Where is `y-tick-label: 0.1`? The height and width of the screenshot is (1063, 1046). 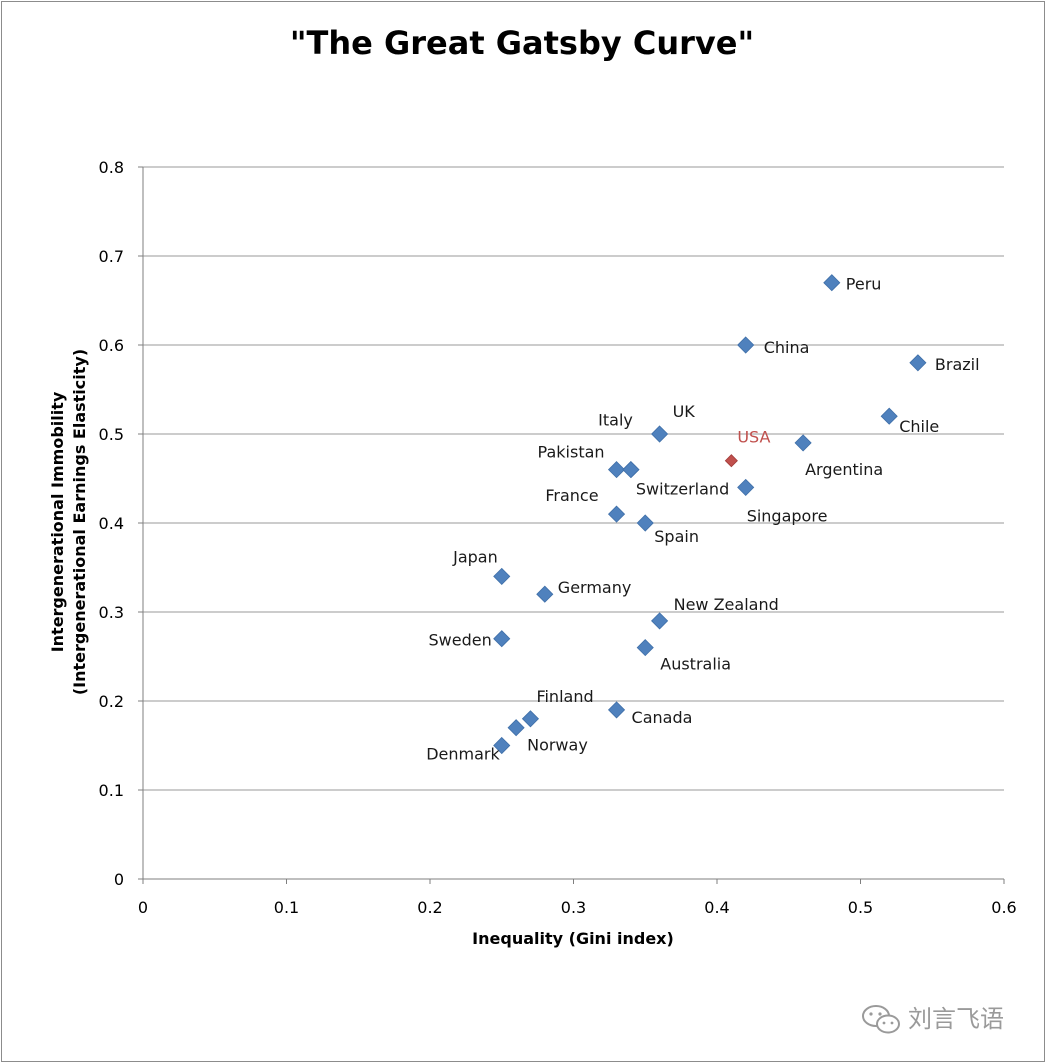 y-tick-label: 0.1 is located at coordinates (111, 790).